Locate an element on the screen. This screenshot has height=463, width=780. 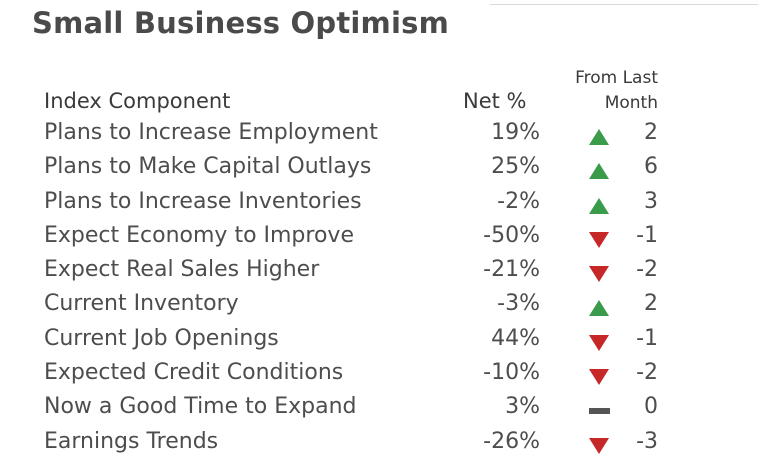
row-change: 3 is located at coordinates (651, 201).